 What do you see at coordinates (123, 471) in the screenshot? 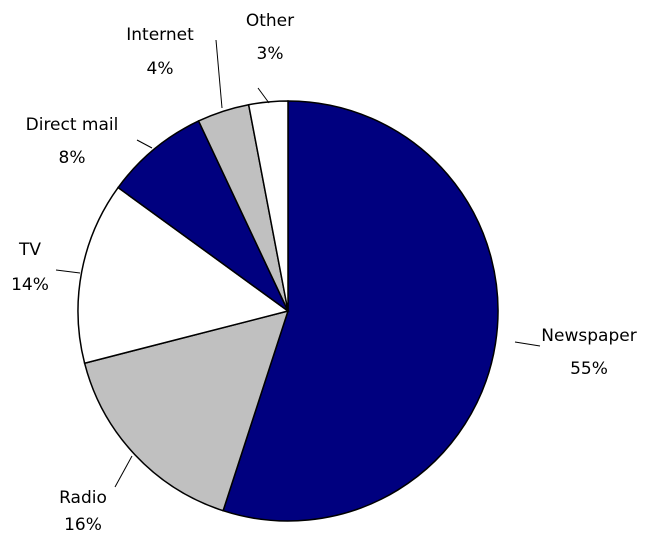
I see `leader-line-radio` at bounding box center [123, 471].